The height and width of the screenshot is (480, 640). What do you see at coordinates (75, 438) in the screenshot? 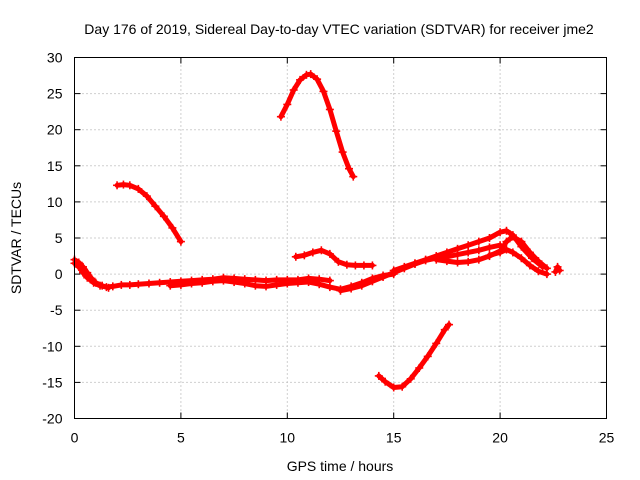
I see `x-tick-label: 0` at bounding box center [75, 438].